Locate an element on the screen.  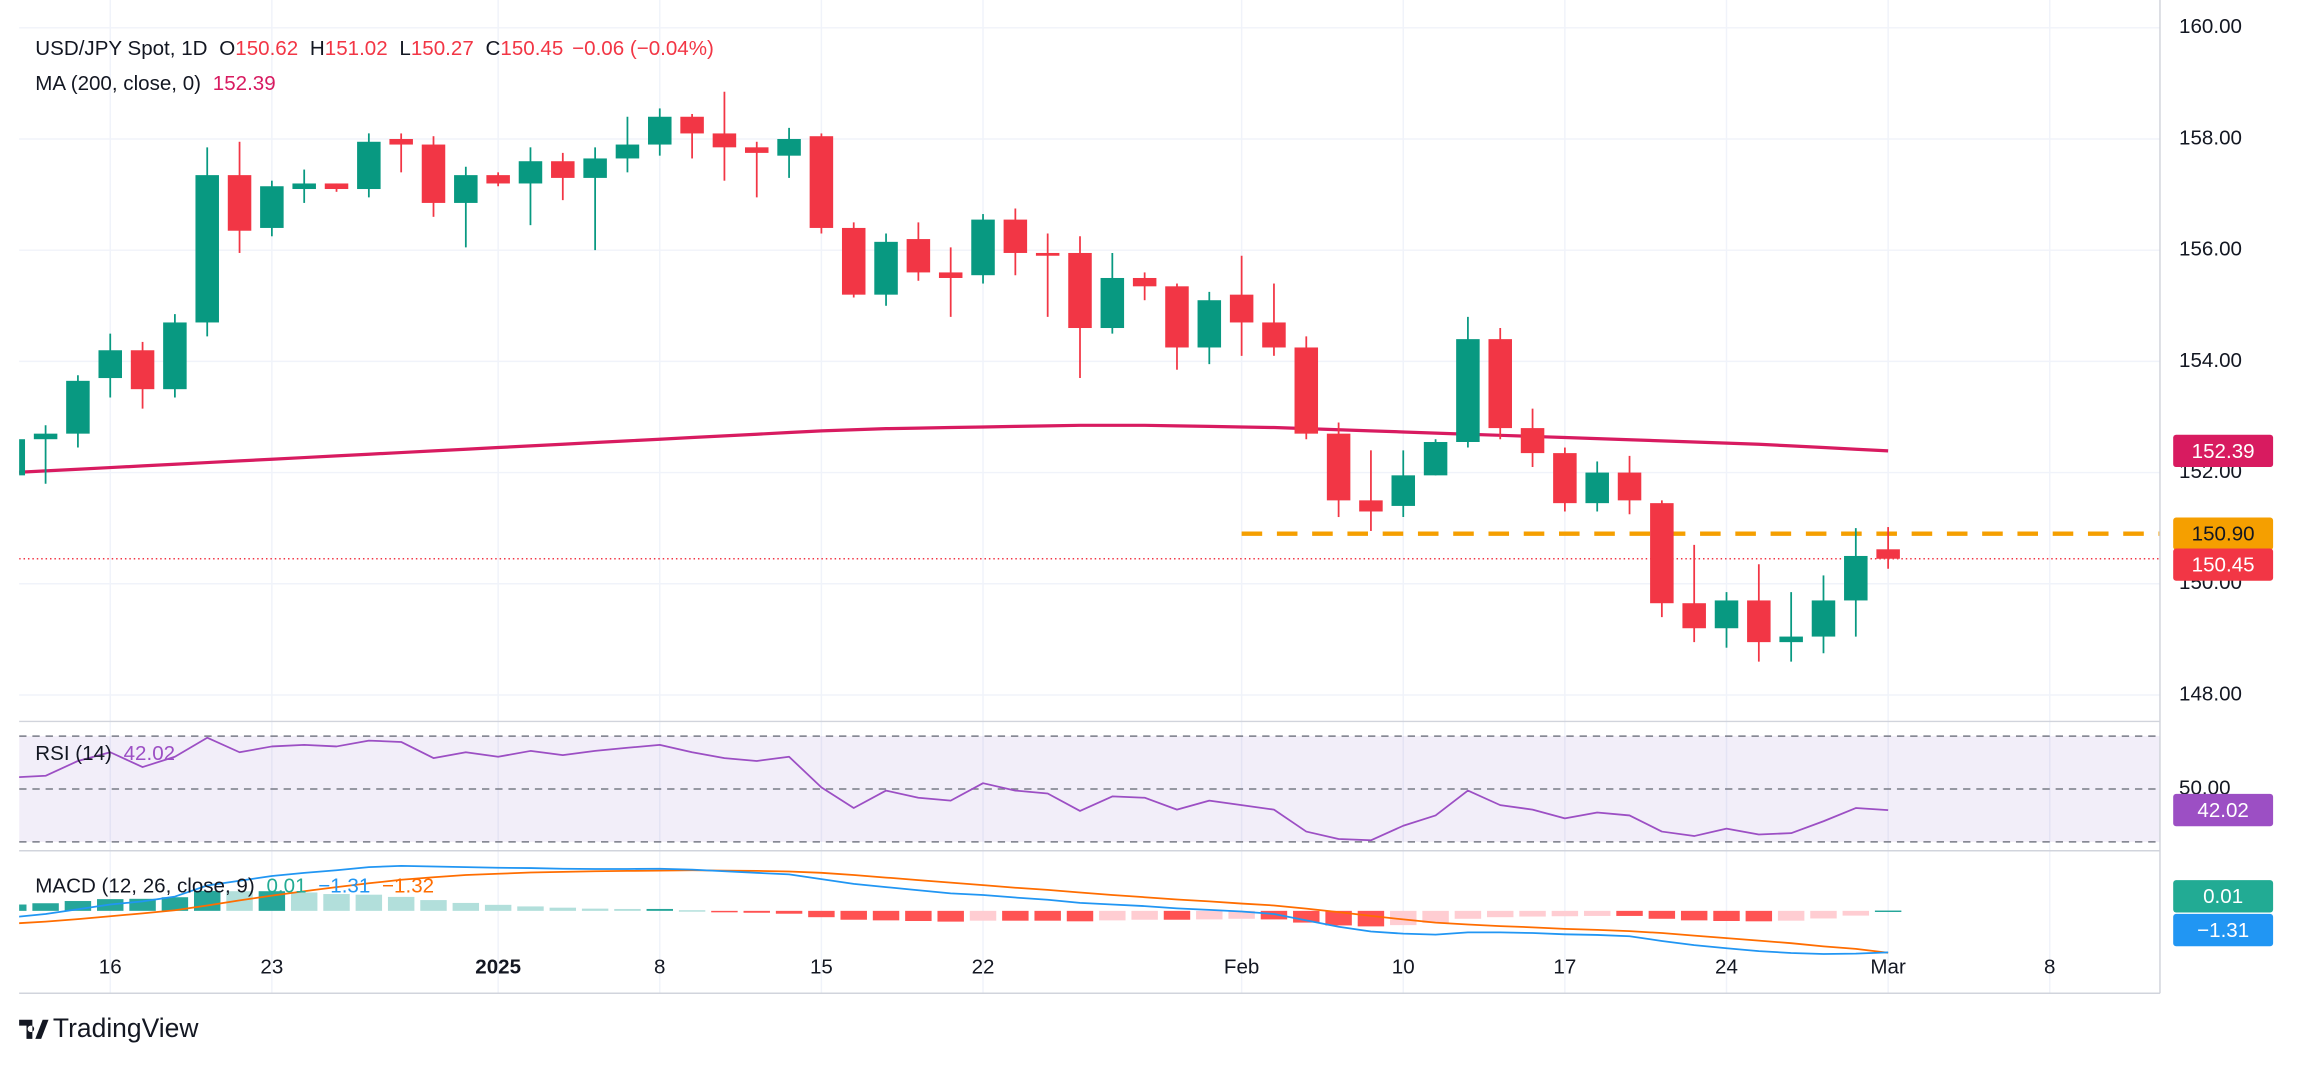
legend-item: 151.02 is located at coordinates (356, 48).